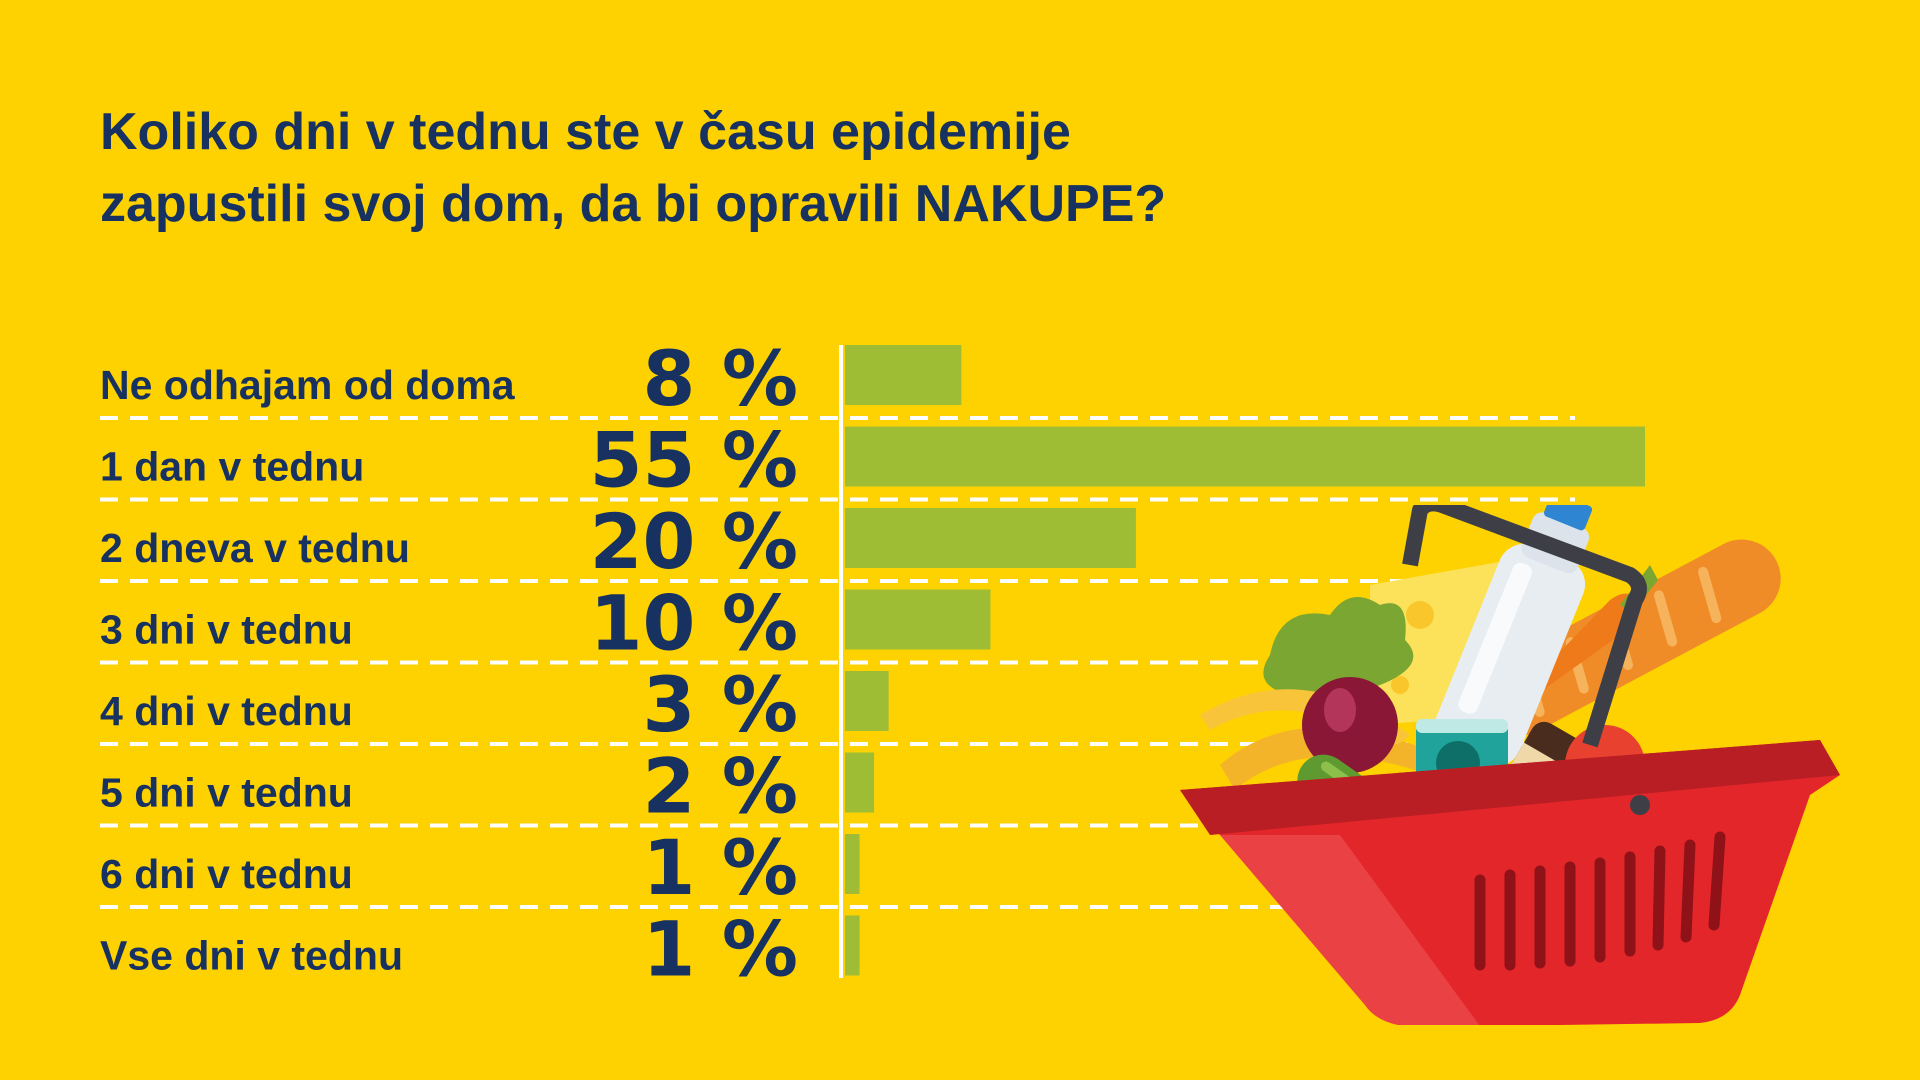 Image resolution: width=1920 pixels, height=1080 pixels. I want to click on data-label: 20 %, so click(694, 541).